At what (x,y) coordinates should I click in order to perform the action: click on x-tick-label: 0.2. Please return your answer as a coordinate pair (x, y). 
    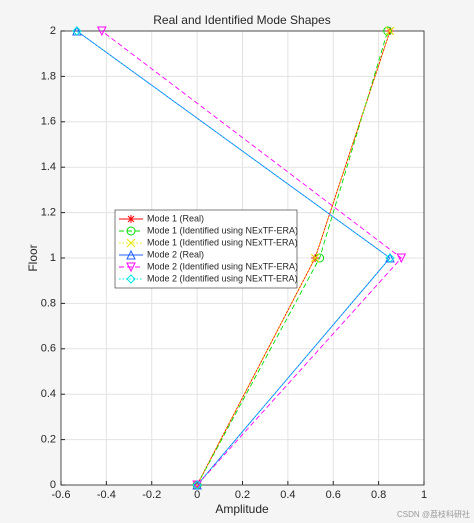
    Looking at the image, I should click on (242, 495).